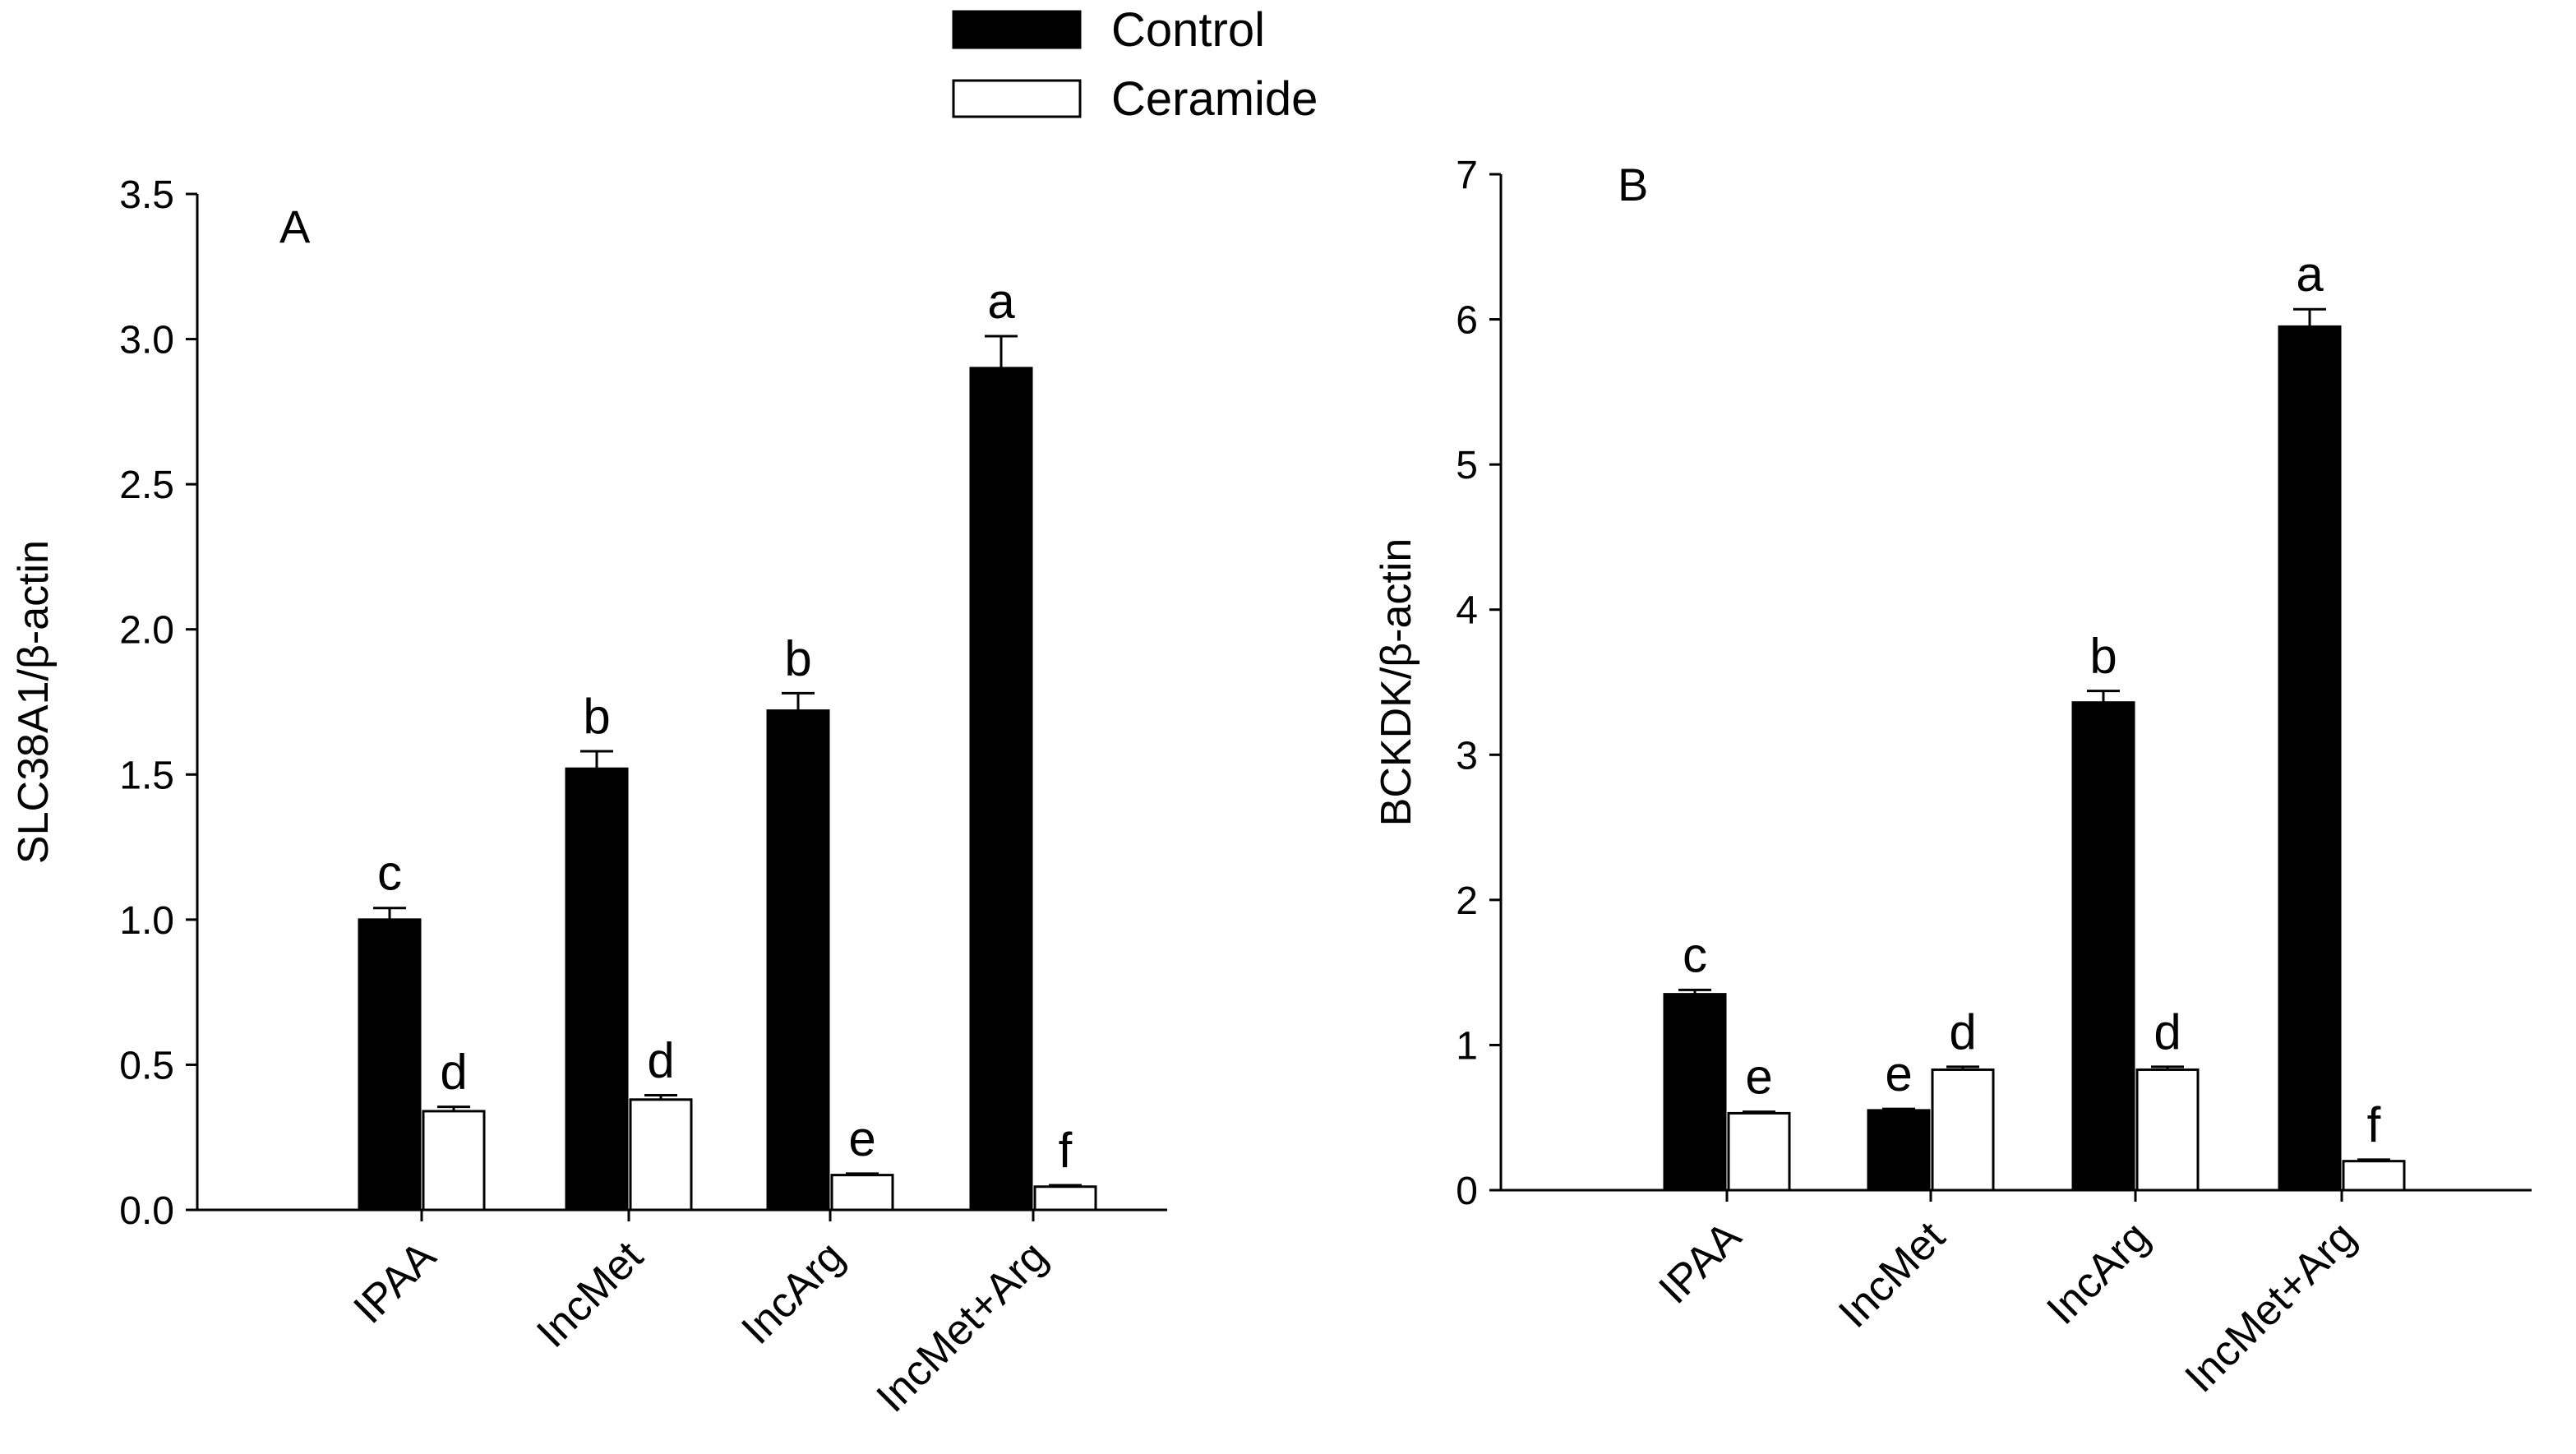 This screenshot has width=2576, height=1454. I want to click on panel-b-category-label: IncMet, so click(1893, 1274).